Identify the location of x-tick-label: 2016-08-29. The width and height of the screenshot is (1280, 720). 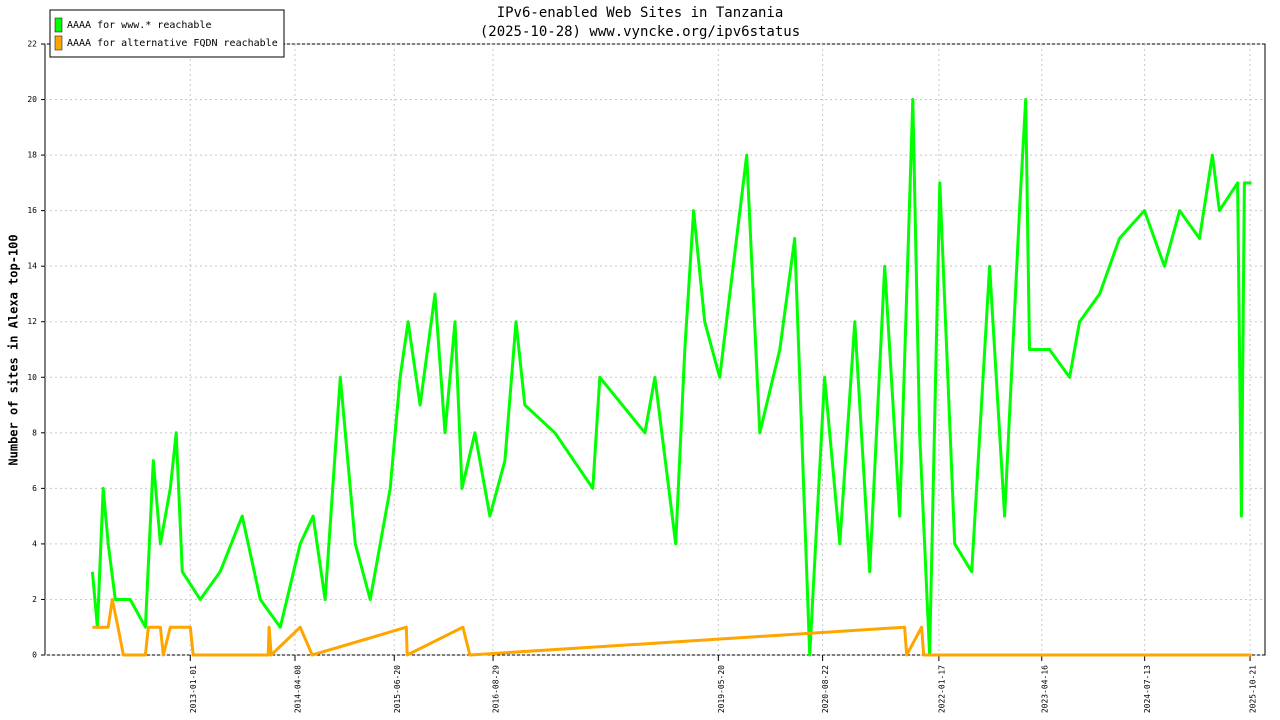
(496, 689).